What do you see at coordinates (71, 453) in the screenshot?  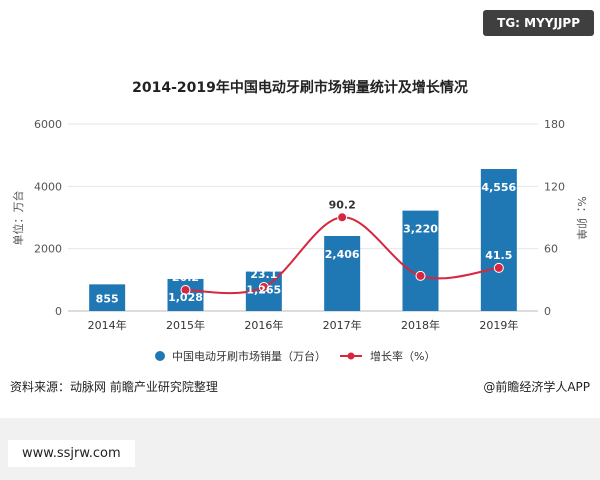 I see `footer-url: www.ssjrw.com` at bounding box center [71, 453].